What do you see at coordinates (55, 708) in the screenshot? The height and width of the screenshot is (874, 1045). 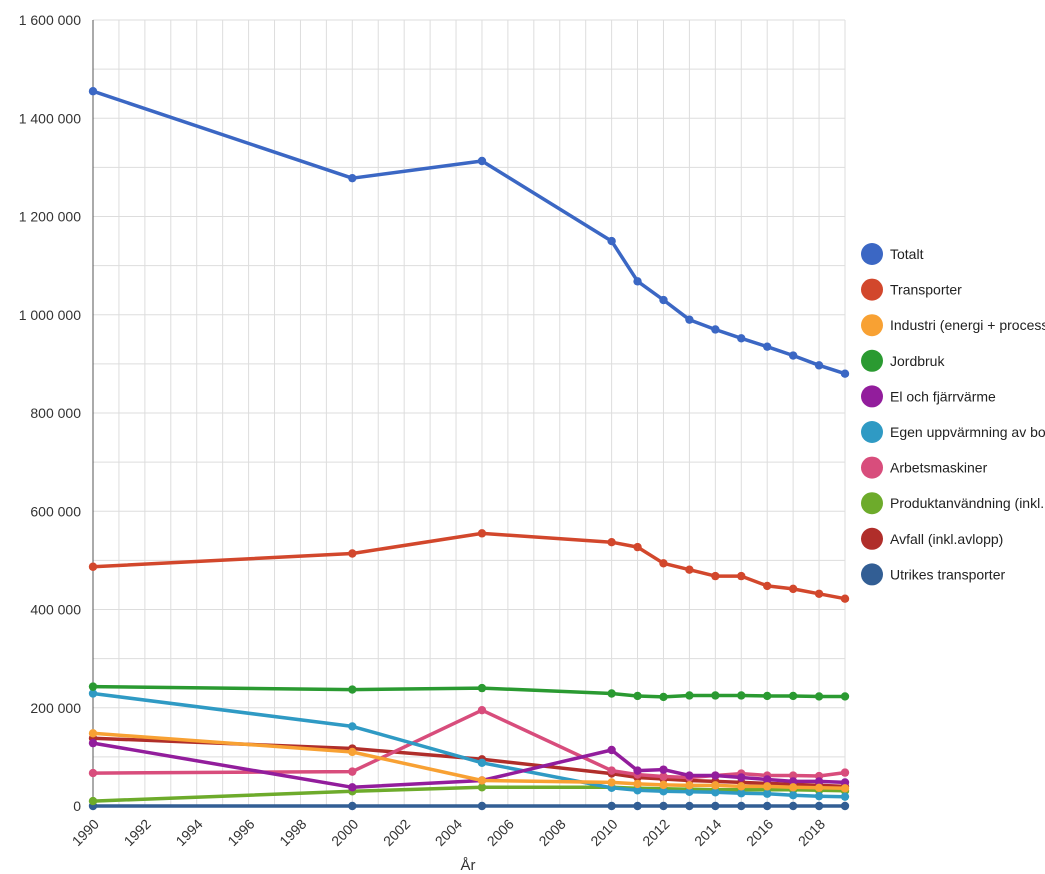 I see `y-tick-label: 200 000` at bounding box center [55, 708].